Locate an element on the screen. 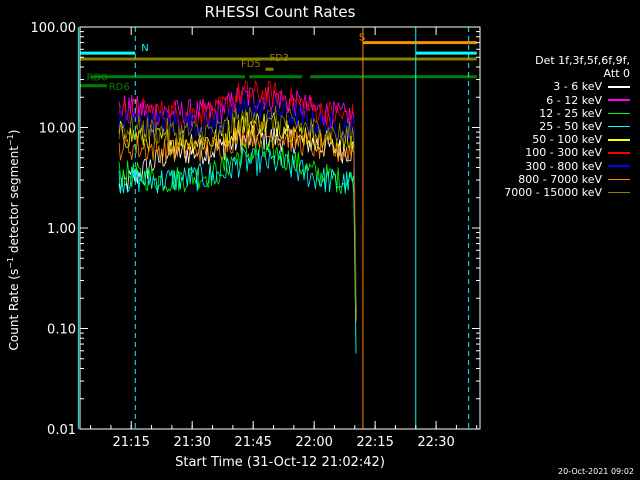 Image resolution: width=640 pixels, height=480 pixels. legend-entry-7: 800 - 7000 keV is located at coordinates (555, 179).